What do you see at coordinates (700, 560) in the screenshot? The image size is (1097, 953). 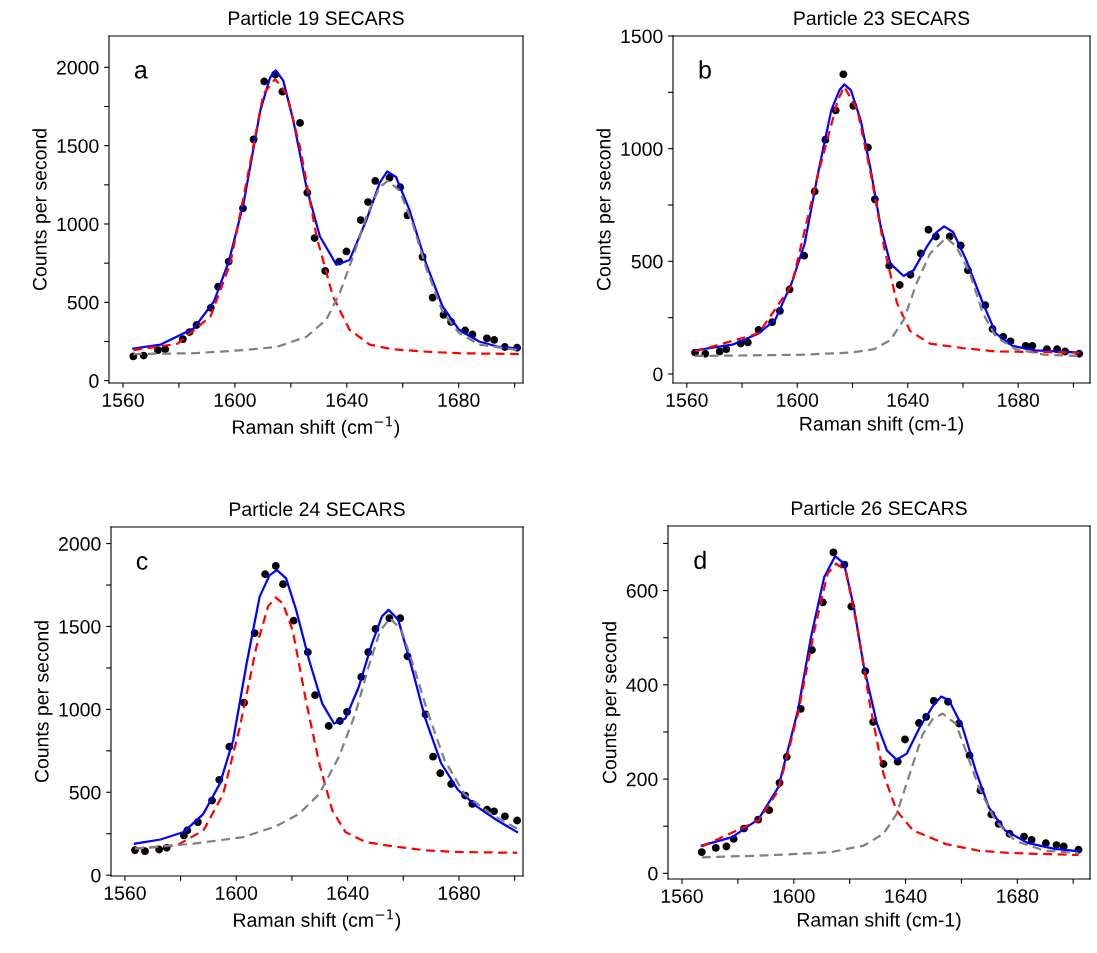 I see `annotation: d` at bounding box center [700, 560].